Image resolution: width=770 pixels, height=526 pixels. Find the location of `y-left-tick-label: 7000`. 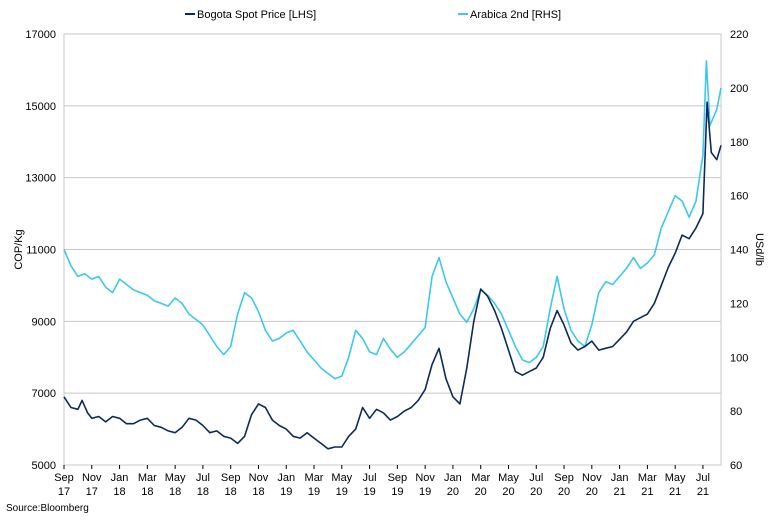

y-left-tick-label: 7000 is located at coordinates (44, 394).